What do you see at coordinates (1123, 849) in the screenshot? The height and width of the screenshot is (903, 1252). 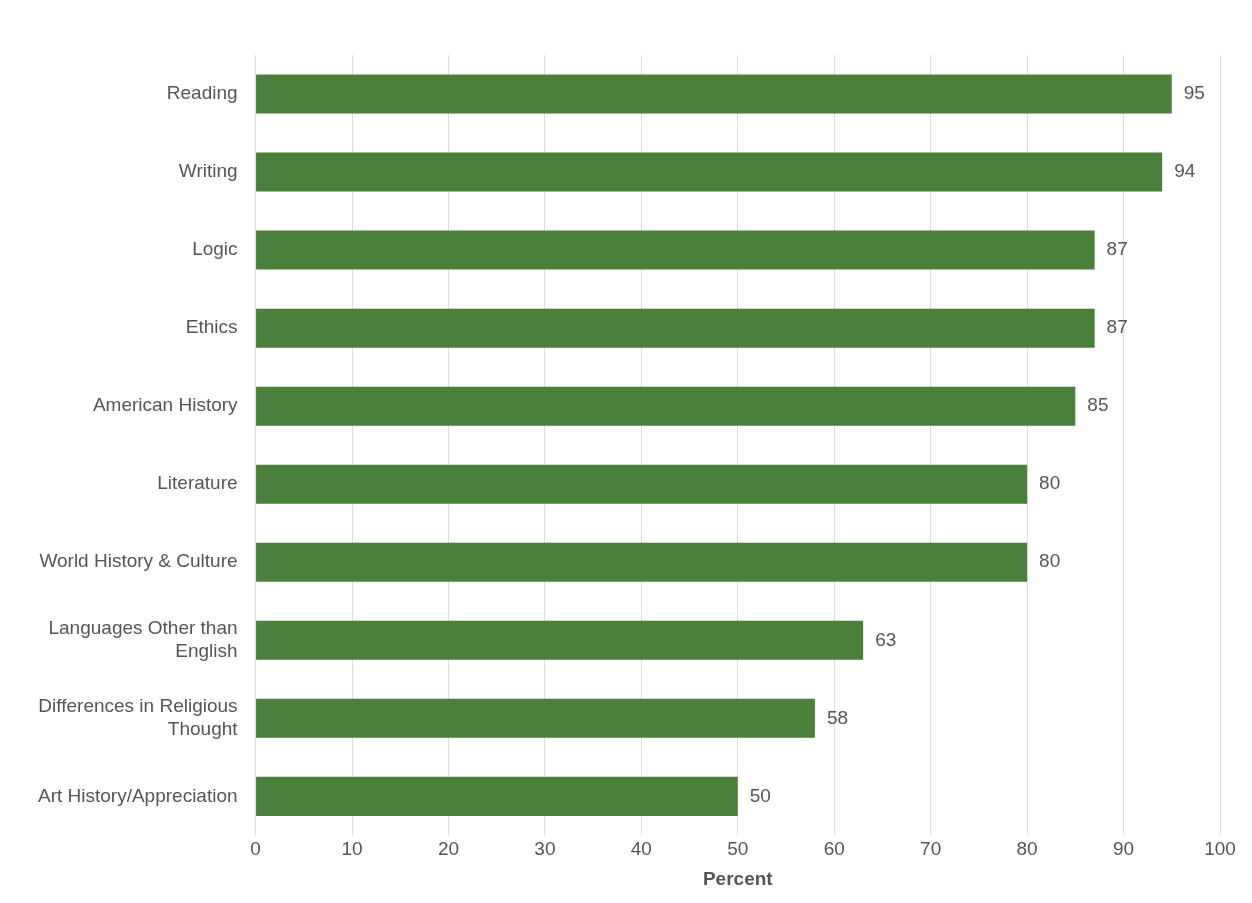 I see `x-tick-label: 90` at bounding box center [1123, 849].